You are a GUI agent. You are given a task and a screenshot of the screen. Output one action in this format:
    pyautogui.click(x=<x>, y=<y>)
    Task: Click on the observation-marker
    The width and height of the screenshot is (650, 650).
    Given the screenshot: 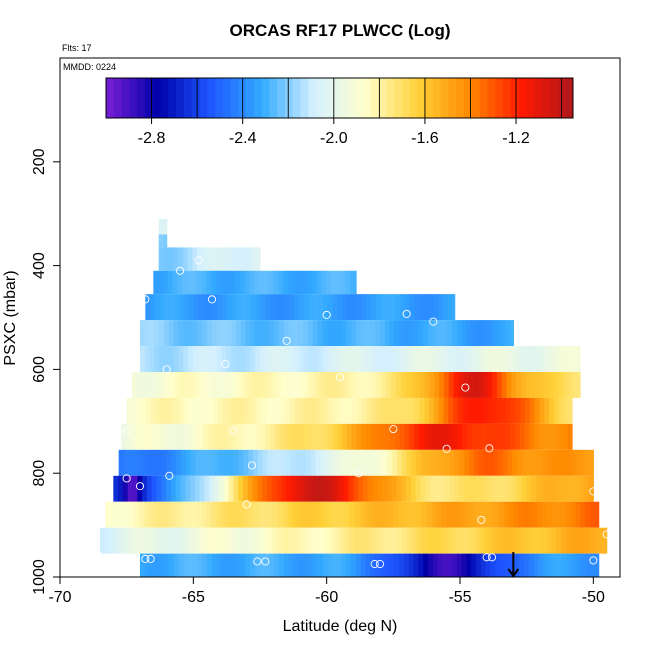 What is the action you would take?
    pyautogui.click(x=593, y=375)
    